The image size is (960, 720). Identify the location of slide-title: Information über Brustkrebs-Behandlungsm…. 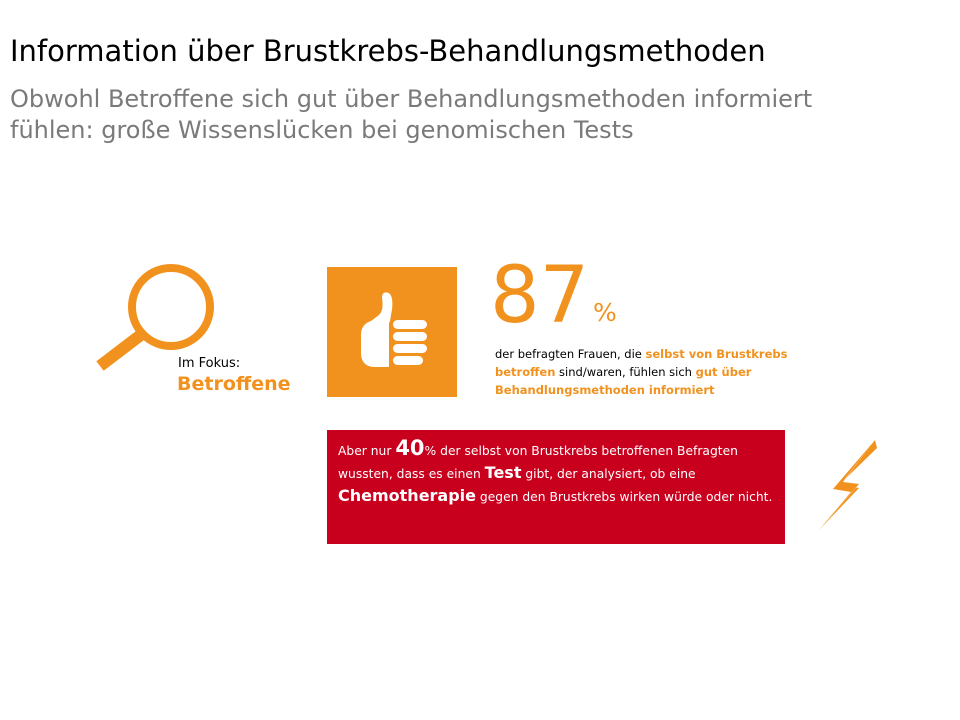
(388, 51).